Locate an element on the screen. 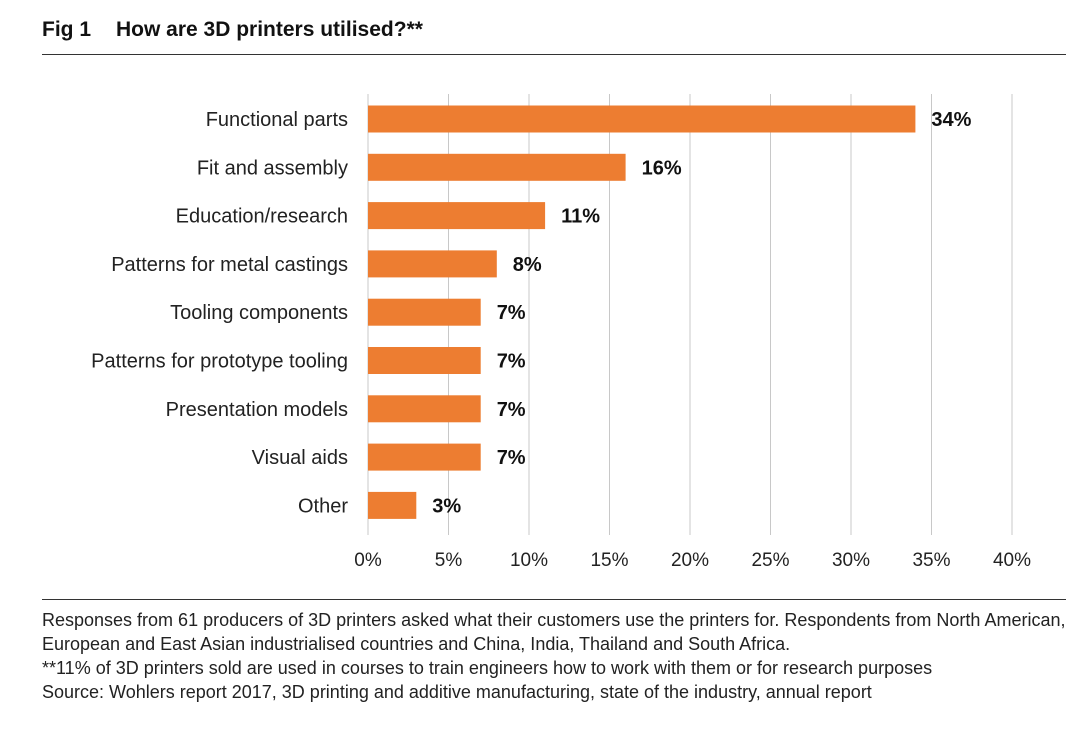 The height and width of the screenshot is (743, 1084). category-label: Fit and assembly is located at coordinates (272, 168).